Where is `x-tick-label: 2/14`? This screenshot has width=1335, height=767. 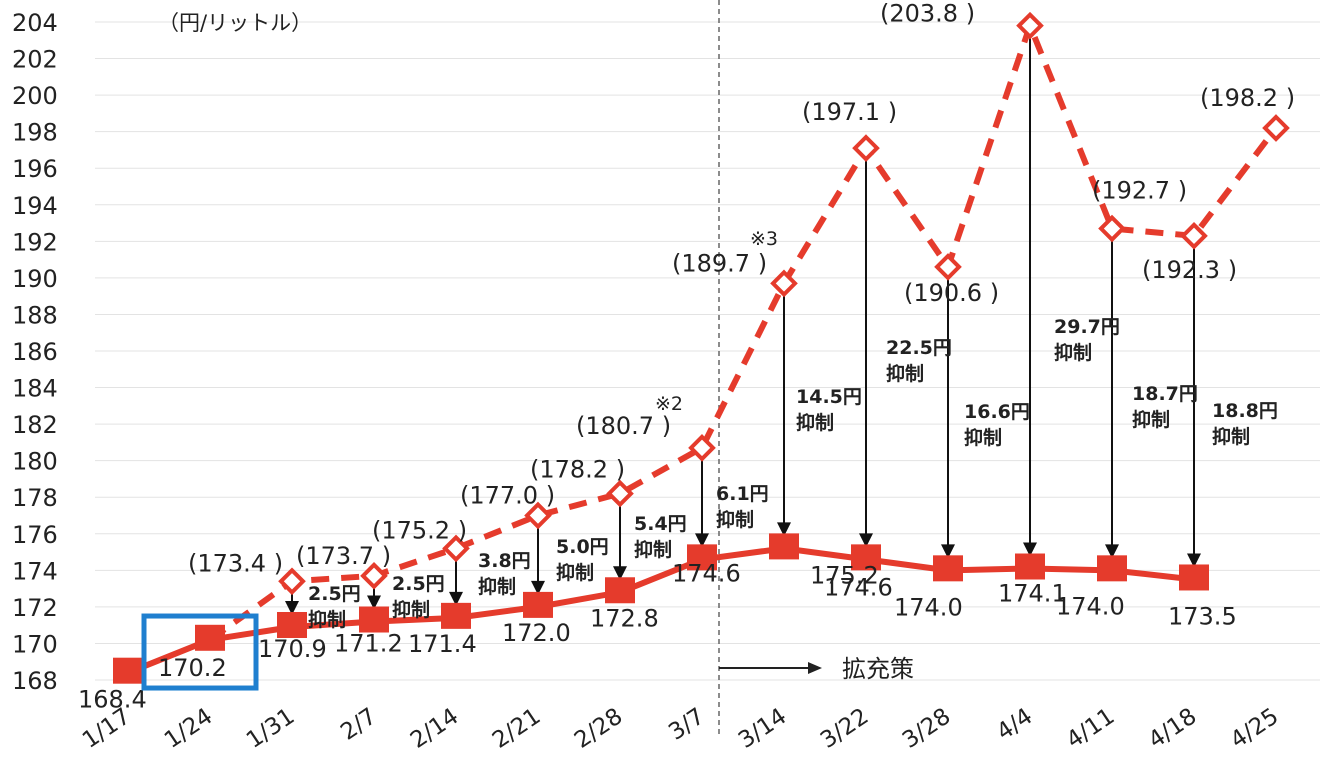
x-tick-label: 2/14 is located at coordinates (434, 728).